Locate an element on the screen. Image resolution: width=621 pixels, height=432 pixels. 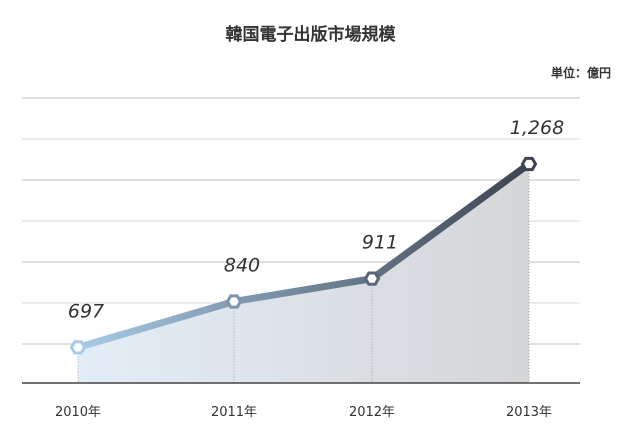
data-label: 697 is located at coordinates (86, 311).